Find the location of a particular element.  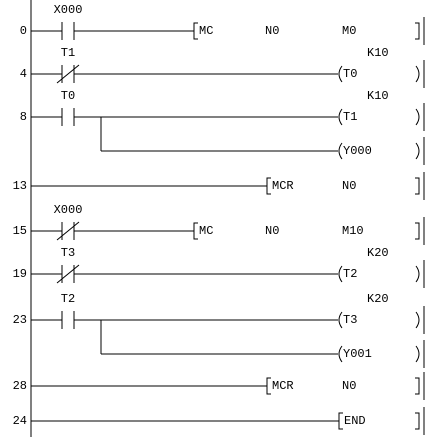

step-number: 23 is located at coordinates (20, 320).